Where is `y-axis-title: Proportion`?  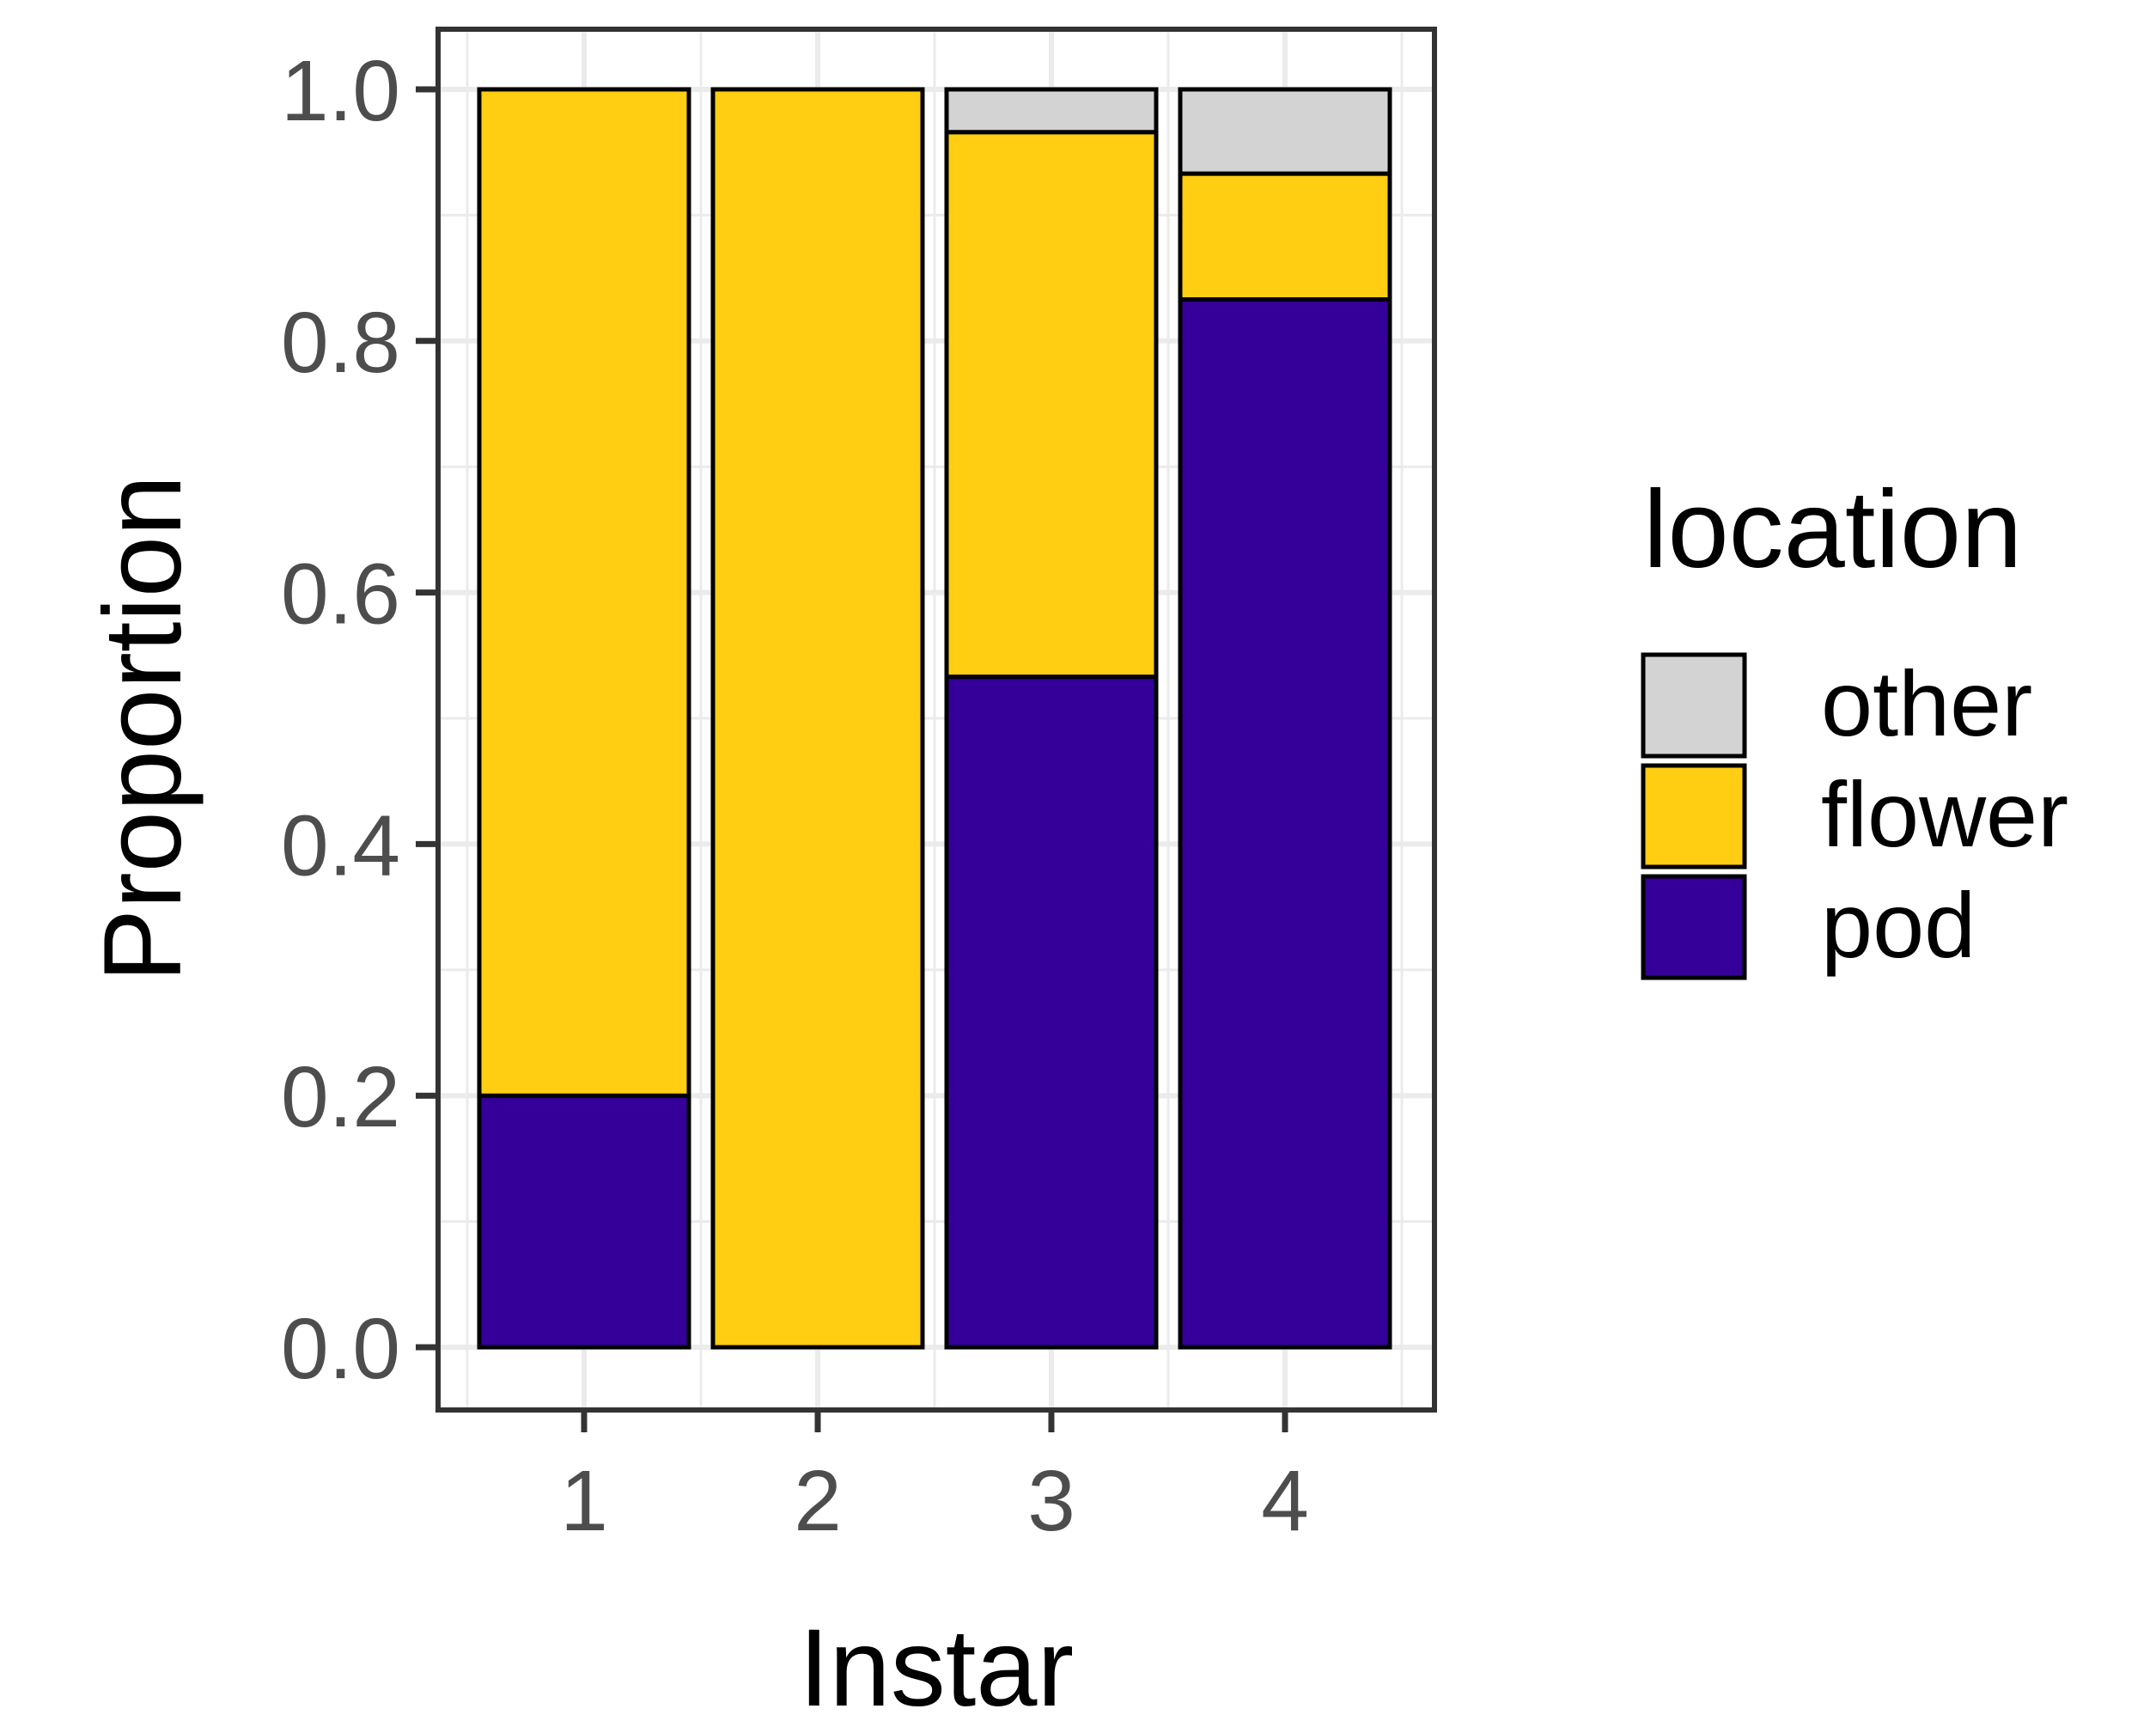
y-axis-title: Proportion is located at coordinates (143, 729).